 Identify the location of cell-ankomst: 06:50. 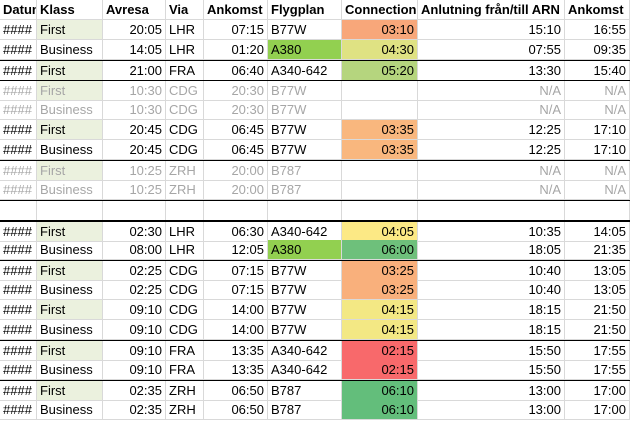
(236, 391).